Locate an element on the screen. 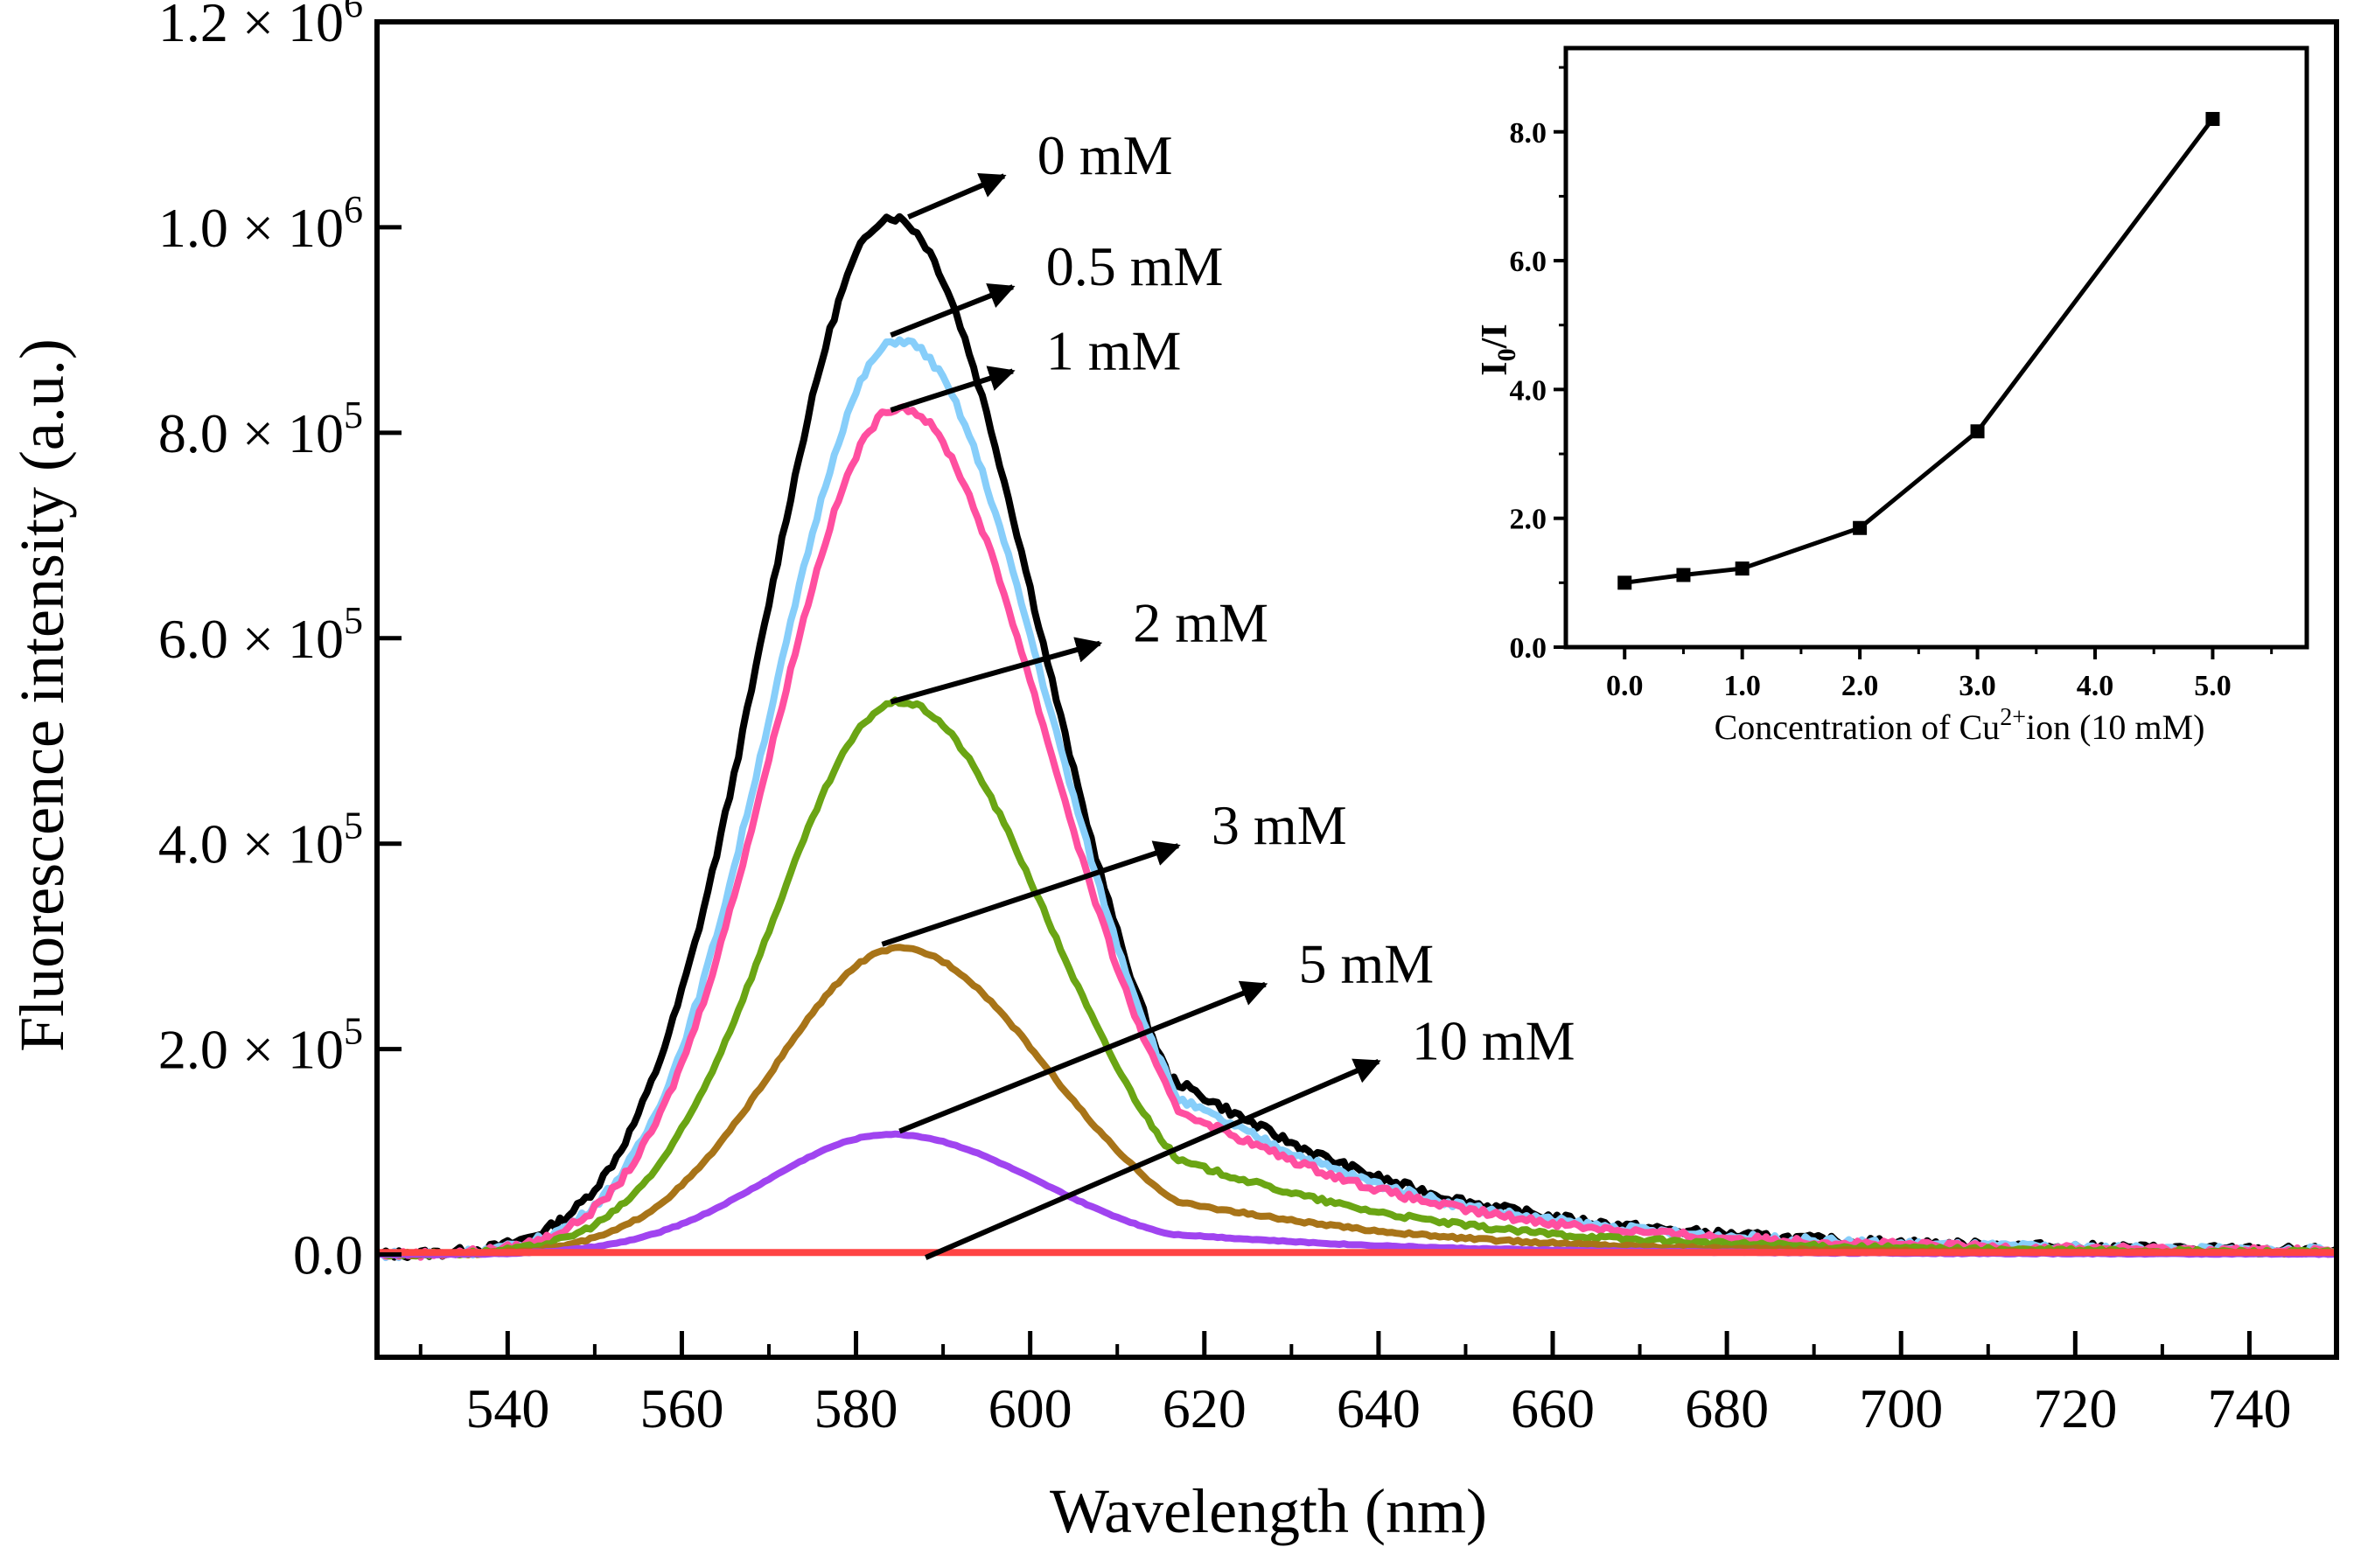 The width and height of the screenshot is (2354, 1568). y-tick-label: 1.0 × 10⁶ is located at coordinates (260, 223).